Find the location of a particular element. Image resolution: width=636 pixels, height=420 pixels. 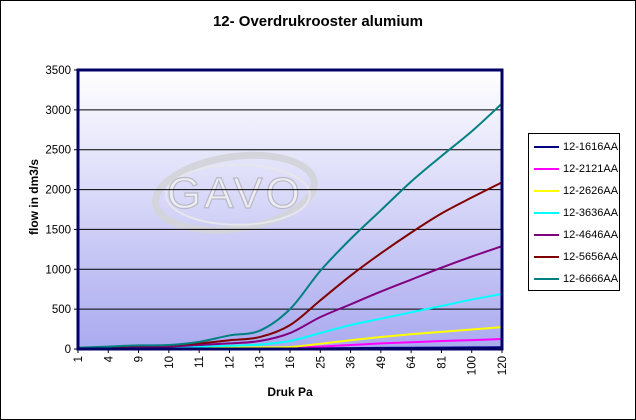

x-tick-label: 49 is located at coordinates (382, 362).